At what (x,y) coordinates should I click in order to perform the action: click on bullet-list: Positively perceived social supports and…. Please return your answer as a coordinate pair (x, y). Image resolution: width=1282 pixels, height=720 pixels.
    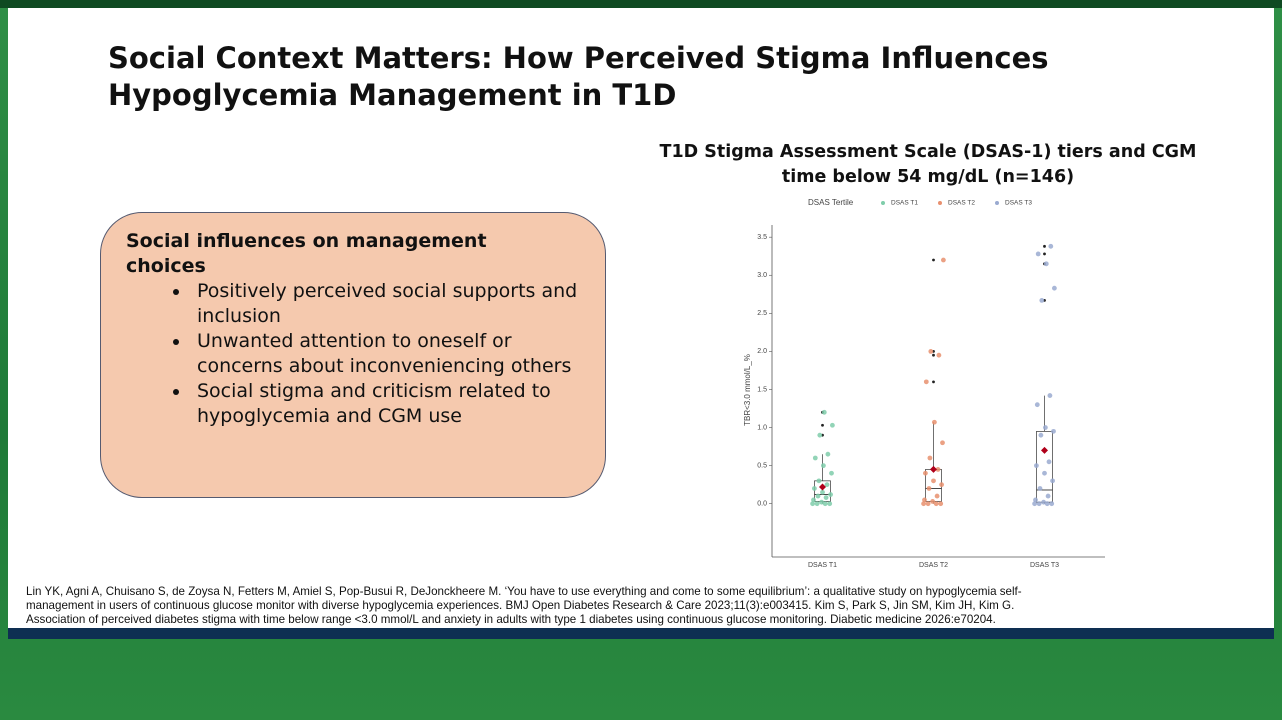
    Looking at the image, I should click on (355, 354).